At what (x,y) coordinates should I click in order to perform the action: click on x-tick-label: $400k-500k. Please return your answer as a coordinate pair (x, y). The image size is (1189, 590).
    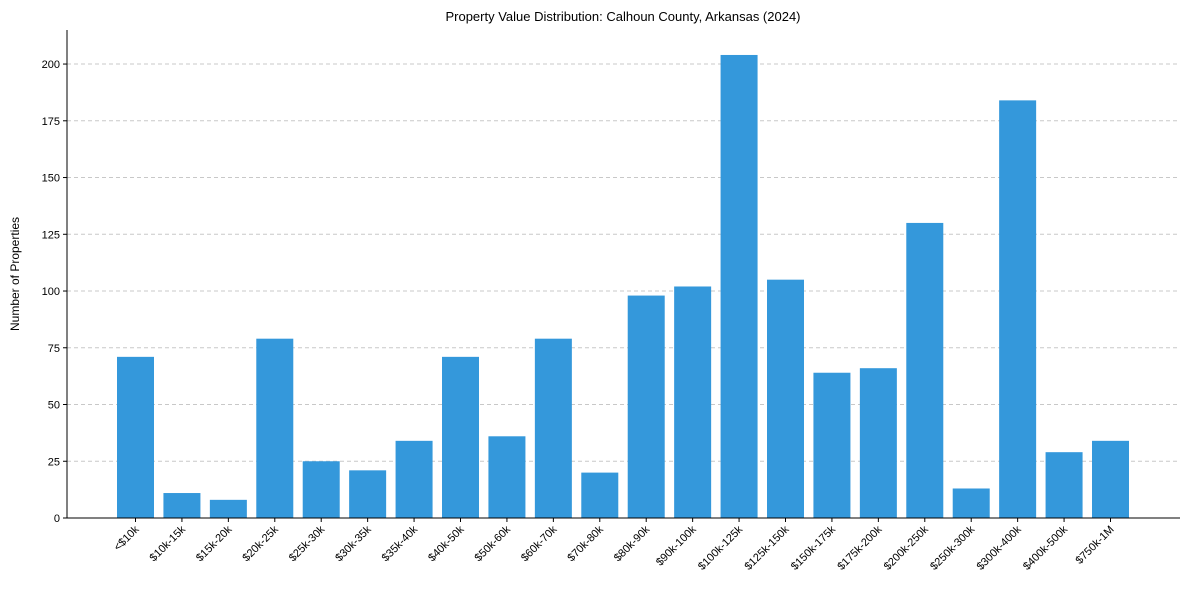
    Looking at the image, I should click on (1045, 547).